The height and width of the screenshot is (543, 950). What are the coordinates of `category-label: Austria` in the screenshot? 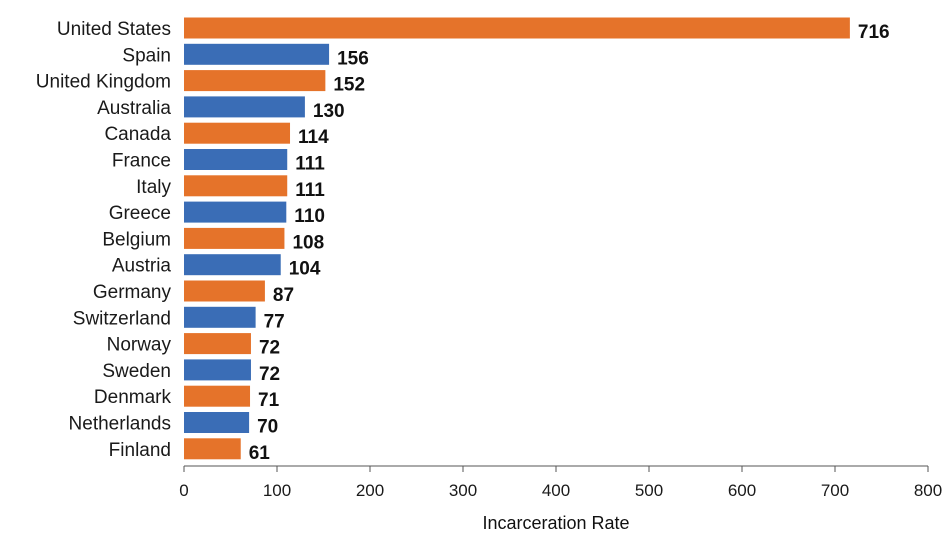 It's located at (142, 266).